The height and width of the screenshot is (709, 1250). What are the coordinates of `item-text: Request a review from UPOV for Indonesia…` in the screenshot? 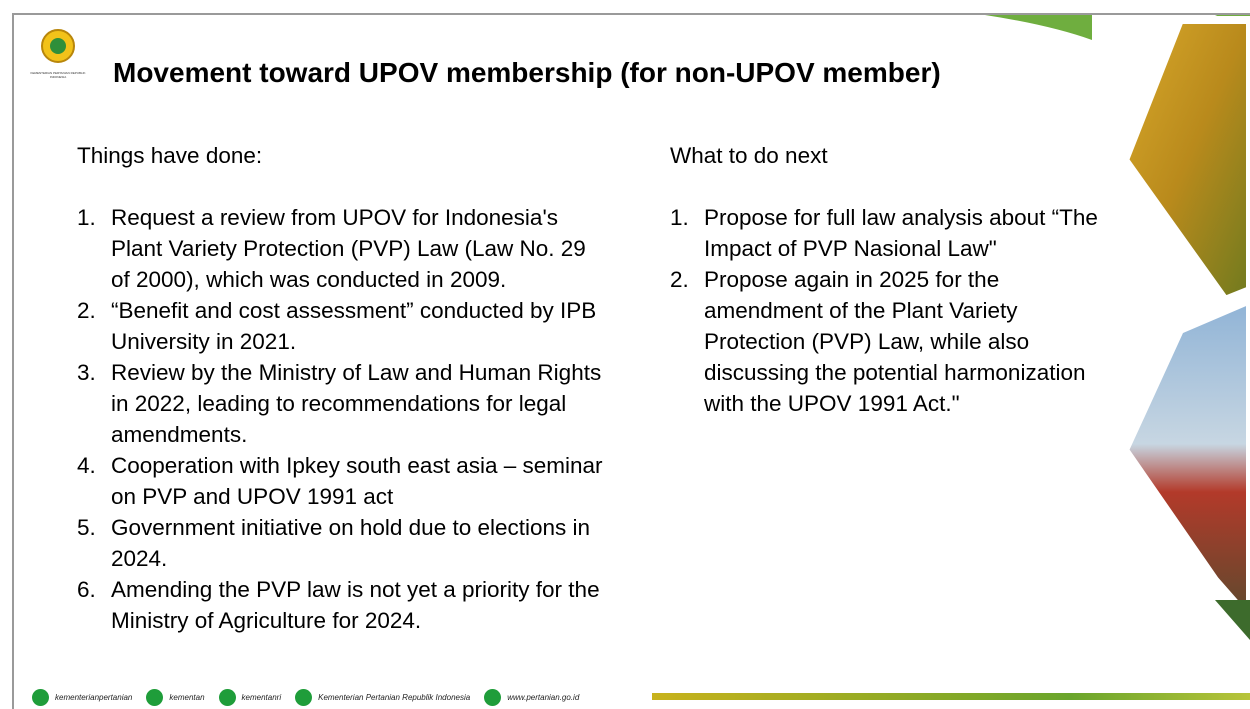 It's located at (348, 248).